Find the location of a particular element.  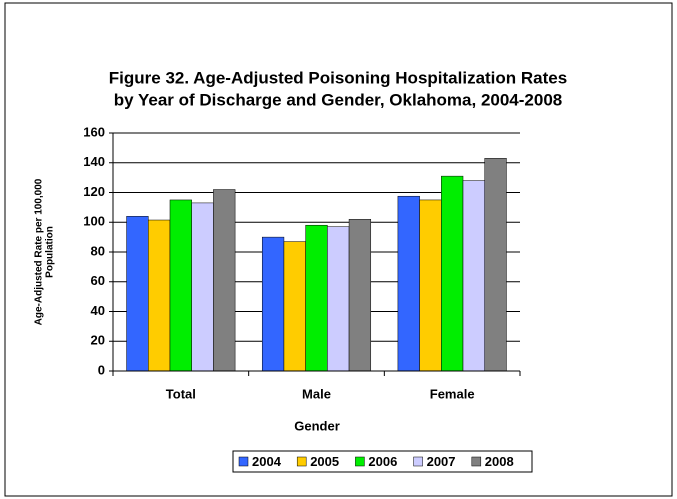

legend-label: 2007 is located at coordinates (441, 461).